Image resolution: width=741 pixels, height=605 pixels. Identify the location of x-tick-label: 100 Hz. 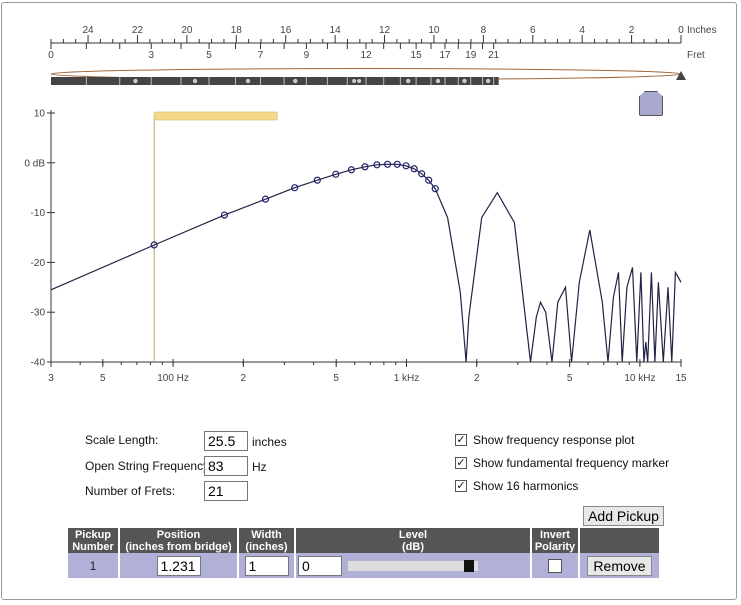
(173, 378).